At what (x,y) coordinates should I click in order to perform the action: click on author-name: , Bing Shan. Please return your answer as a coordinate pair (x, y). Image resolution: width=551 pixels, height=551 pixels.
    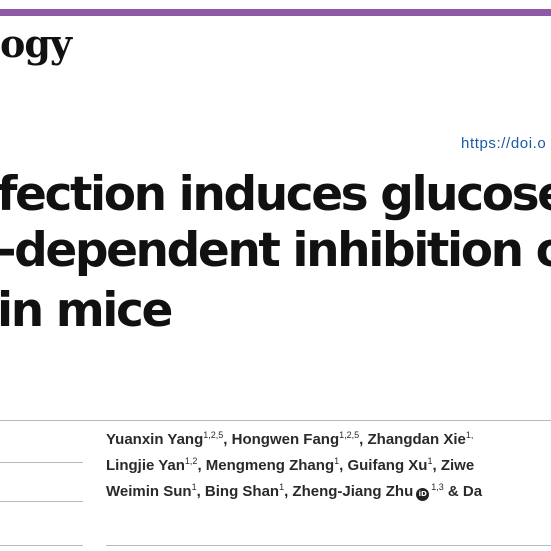
    Looking at the image, I should click on (238, 491).